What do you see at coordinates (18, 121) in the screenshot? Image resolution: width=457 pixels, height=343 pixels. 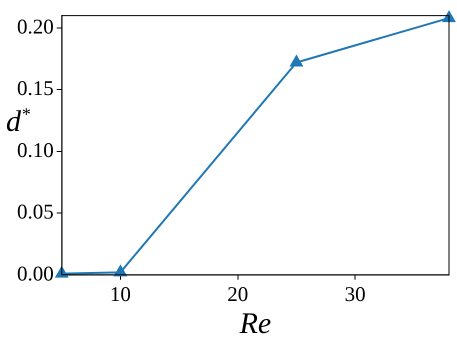 I see `y-axis-title: d$^{*}$` at bounding box center [18, 121].